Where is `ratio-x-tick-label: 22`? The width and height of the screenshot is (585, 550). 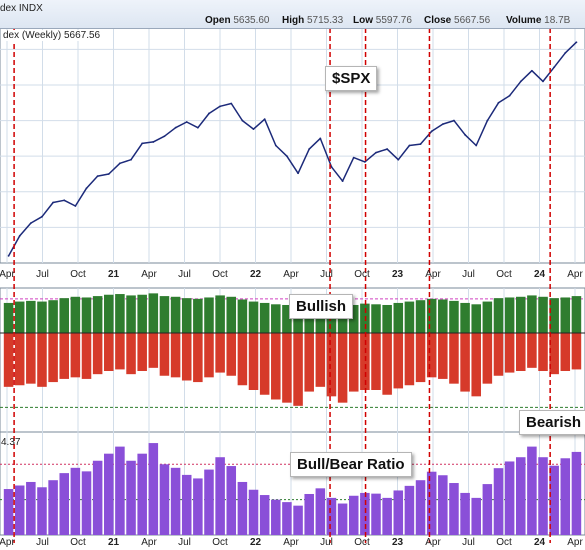
ratio-x-tick-label: 22 is located at coordinates (256, 542).